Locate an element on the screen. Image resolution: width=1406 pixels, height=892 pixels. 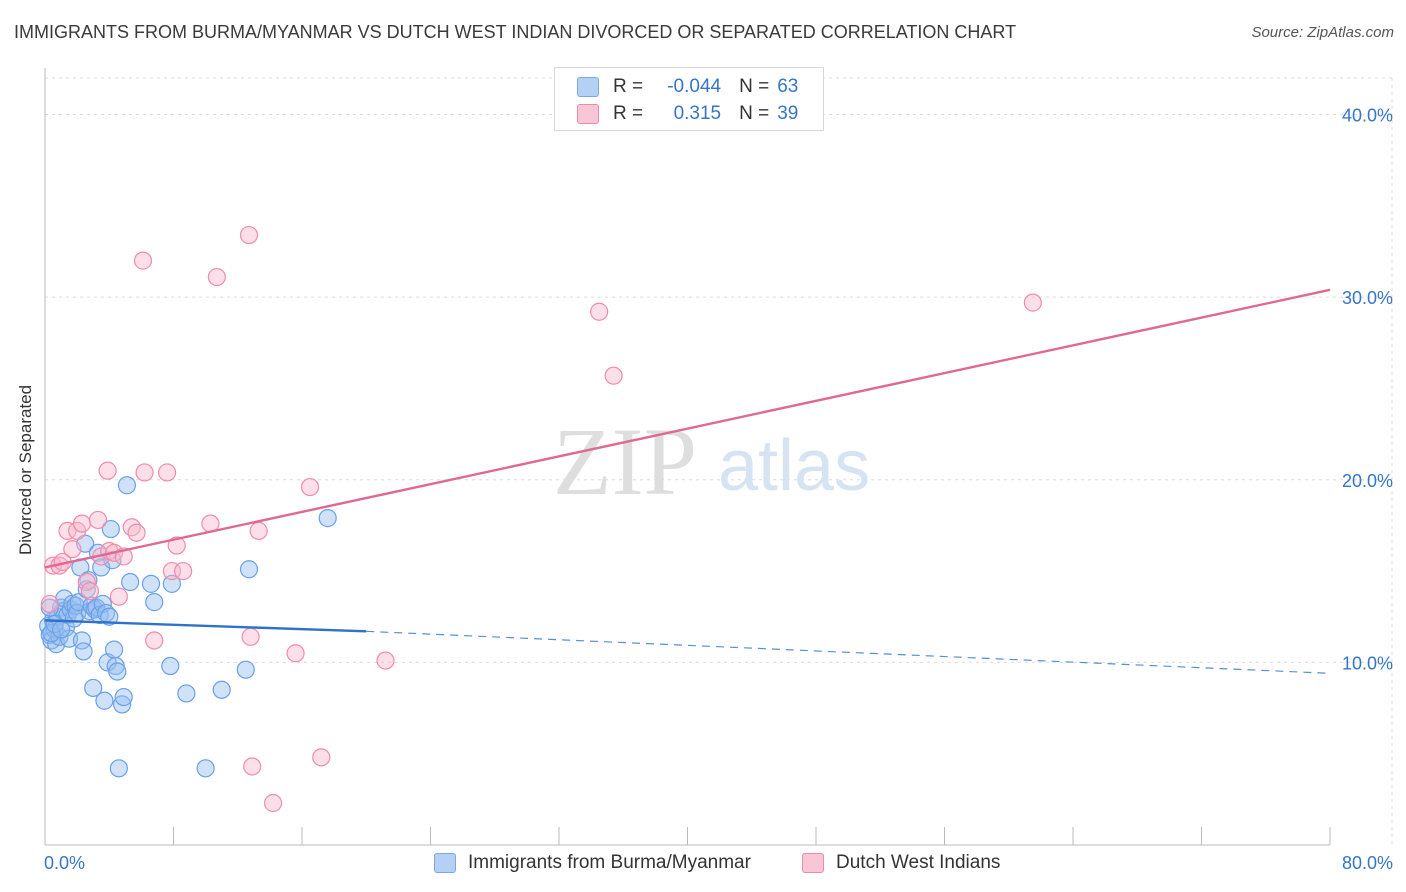
legend-r-value: 0.315 is located at coordinates (697, 113).